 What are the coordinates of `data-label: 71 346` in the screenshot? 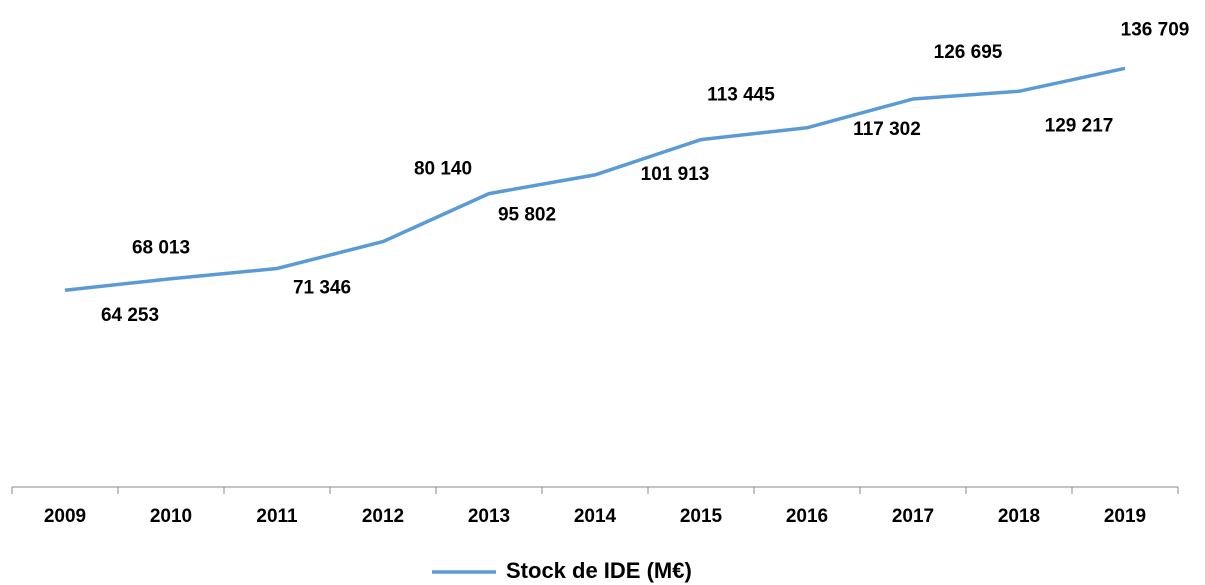 It's located at (322, 288).